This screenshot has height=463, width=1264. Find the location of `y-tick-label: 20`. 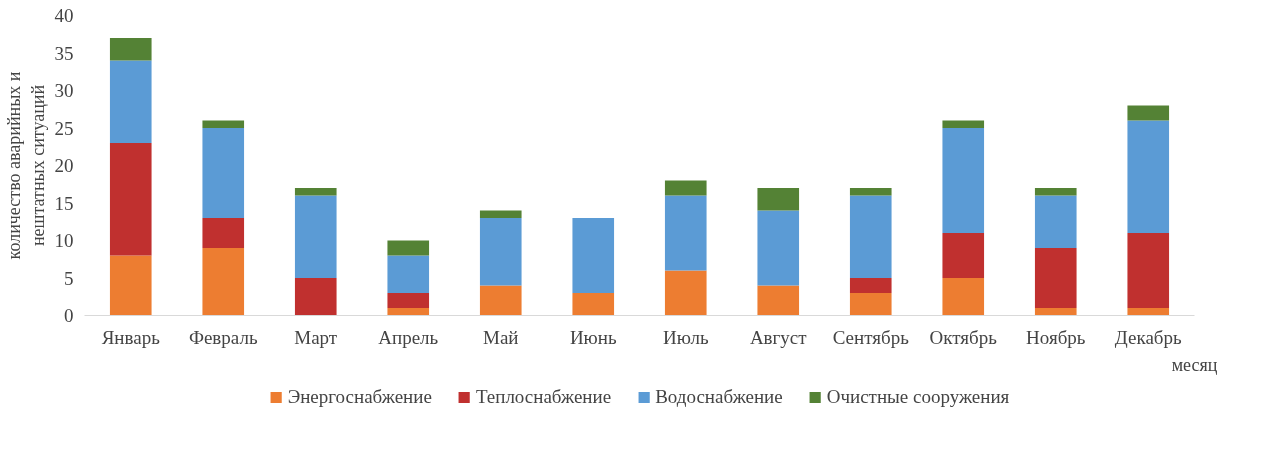

y-tick-label: 20 is located at coordinates (64, 165).